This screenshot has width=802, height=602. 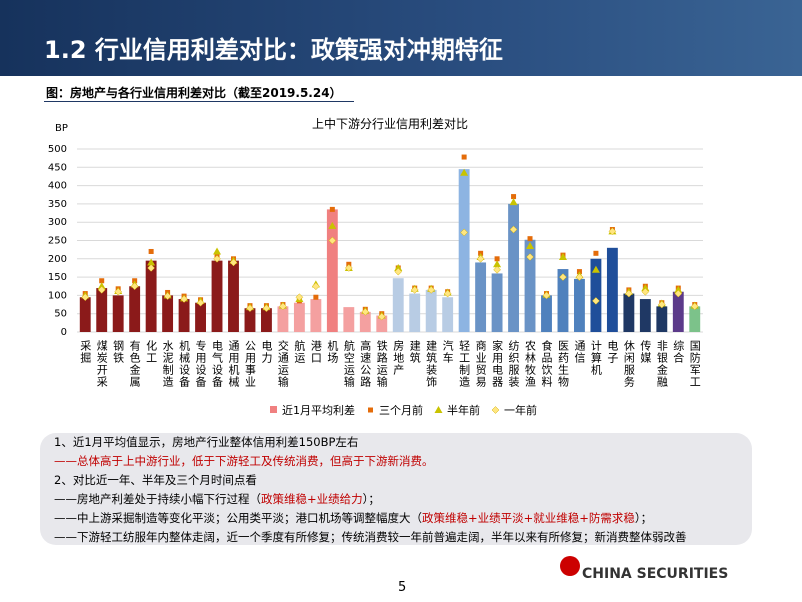 What do you see at coordinates (155, 480) in the screenshot?
I see `text-segment: 2、对比近一年、半年及三个月时间点看` at bounding box center [155, 480].